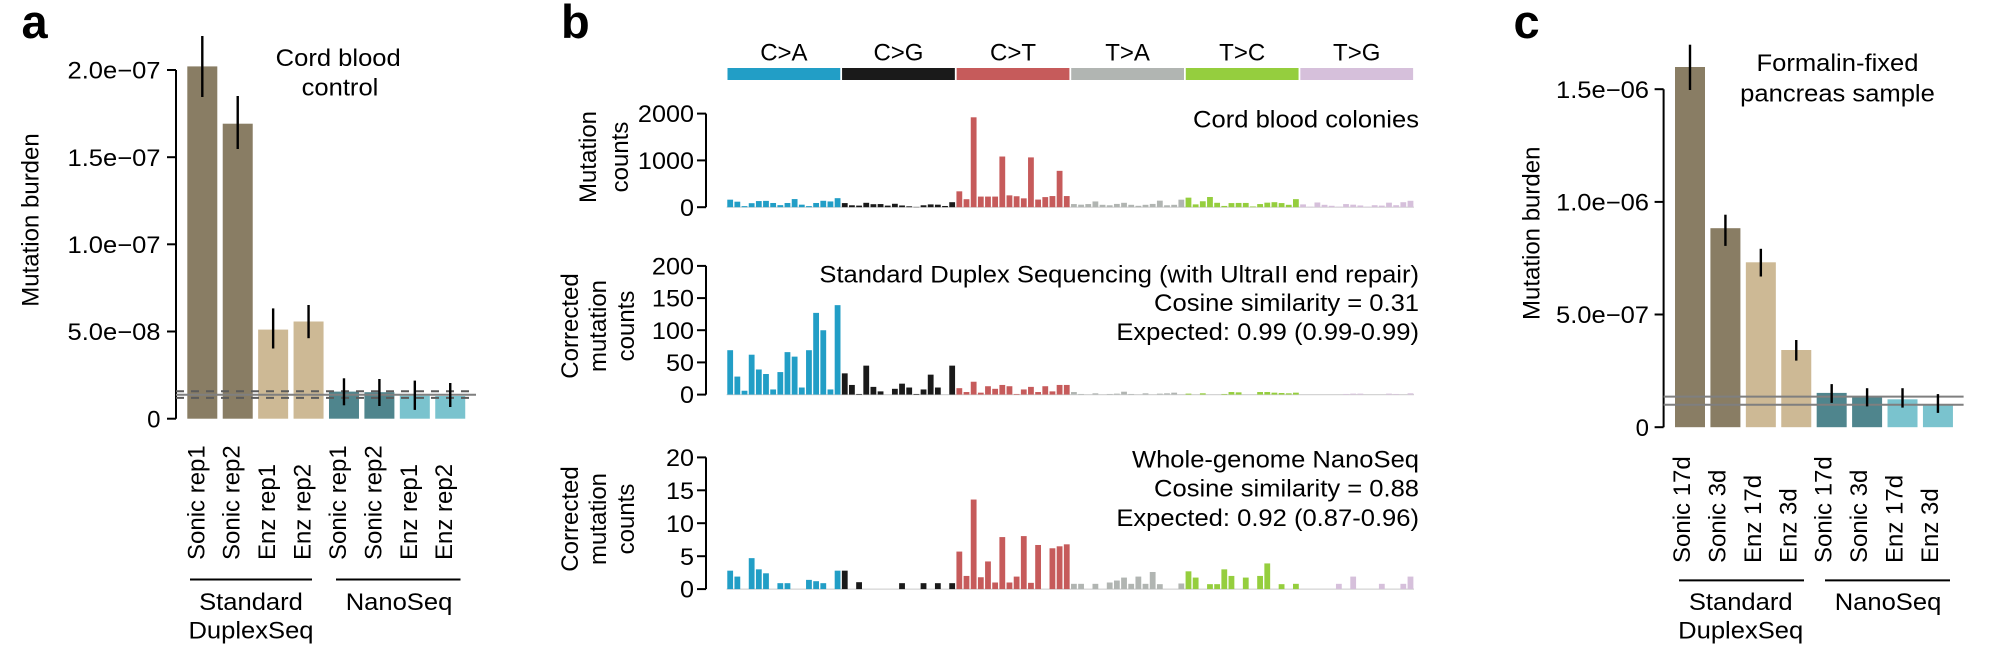 The height and width of the screenshot is (663, 2000). What do you see at coordinates (338, 58) in the screenshot?
I see `svg-text: Cord blood` at bounding box center [338, 58].